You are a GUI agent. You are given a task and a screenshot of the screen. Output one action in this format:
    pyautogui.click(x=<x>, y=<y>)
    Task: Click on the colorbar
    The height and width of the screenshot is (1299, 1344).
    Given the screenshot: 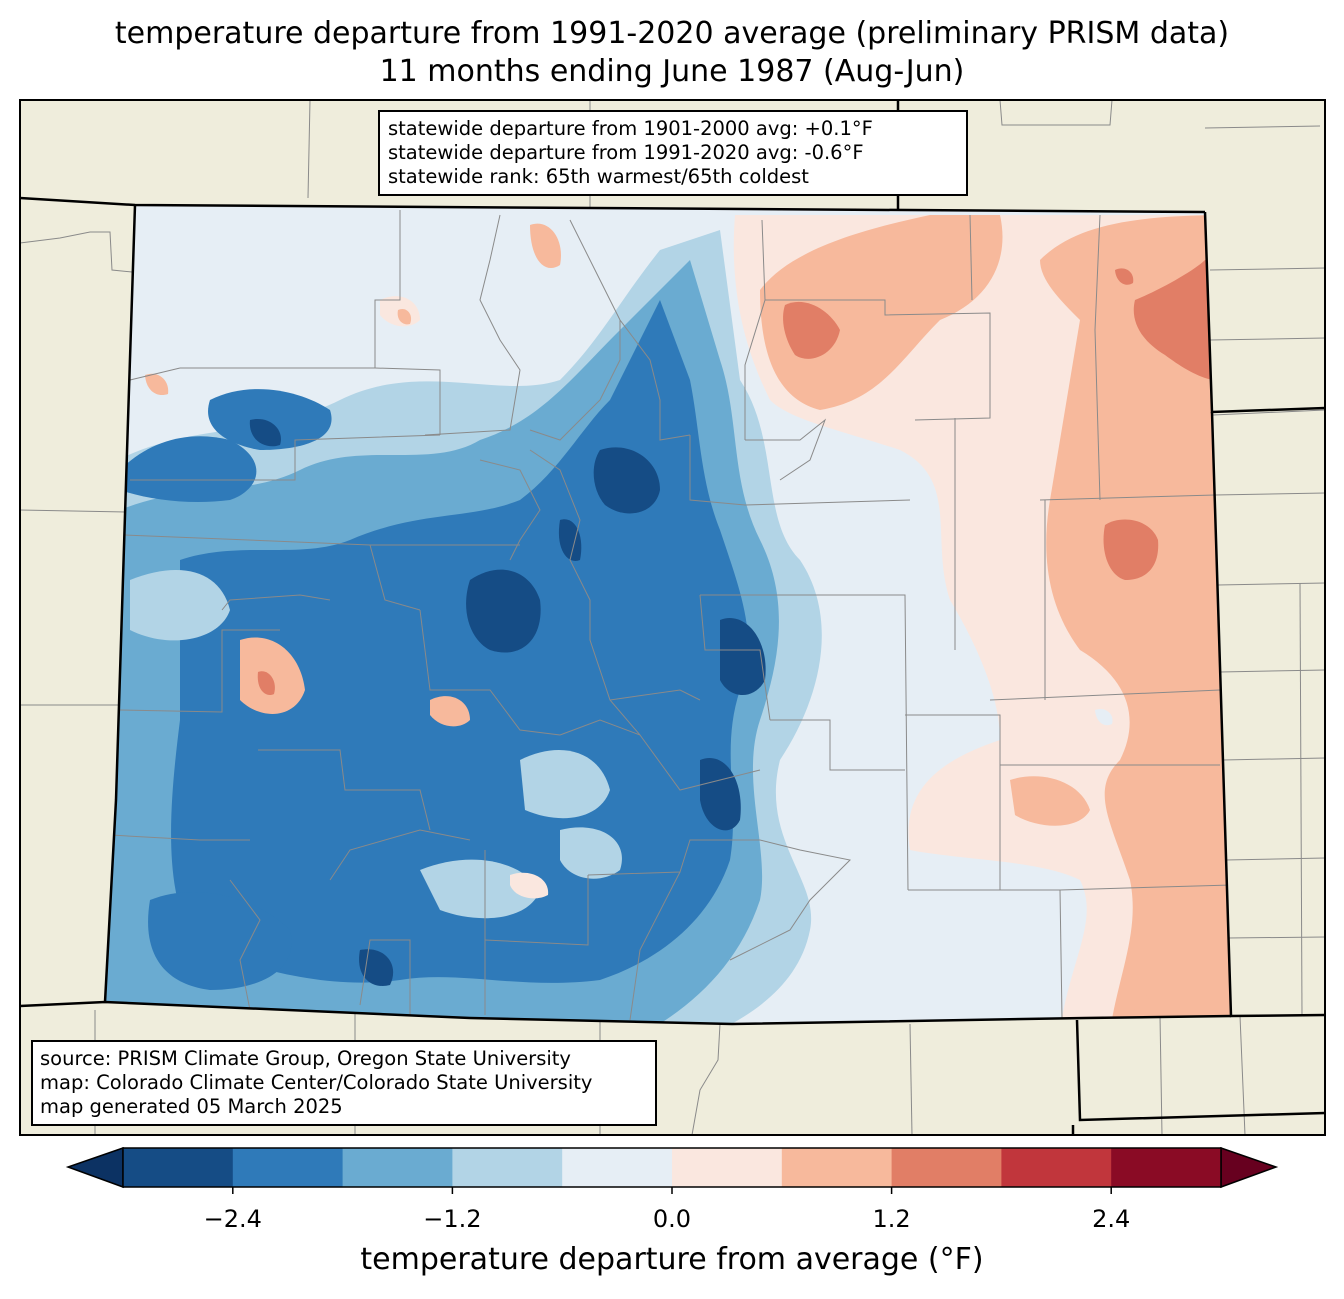 What is the action you would take?
    pyautogui.click(x=672, y=1170)
    